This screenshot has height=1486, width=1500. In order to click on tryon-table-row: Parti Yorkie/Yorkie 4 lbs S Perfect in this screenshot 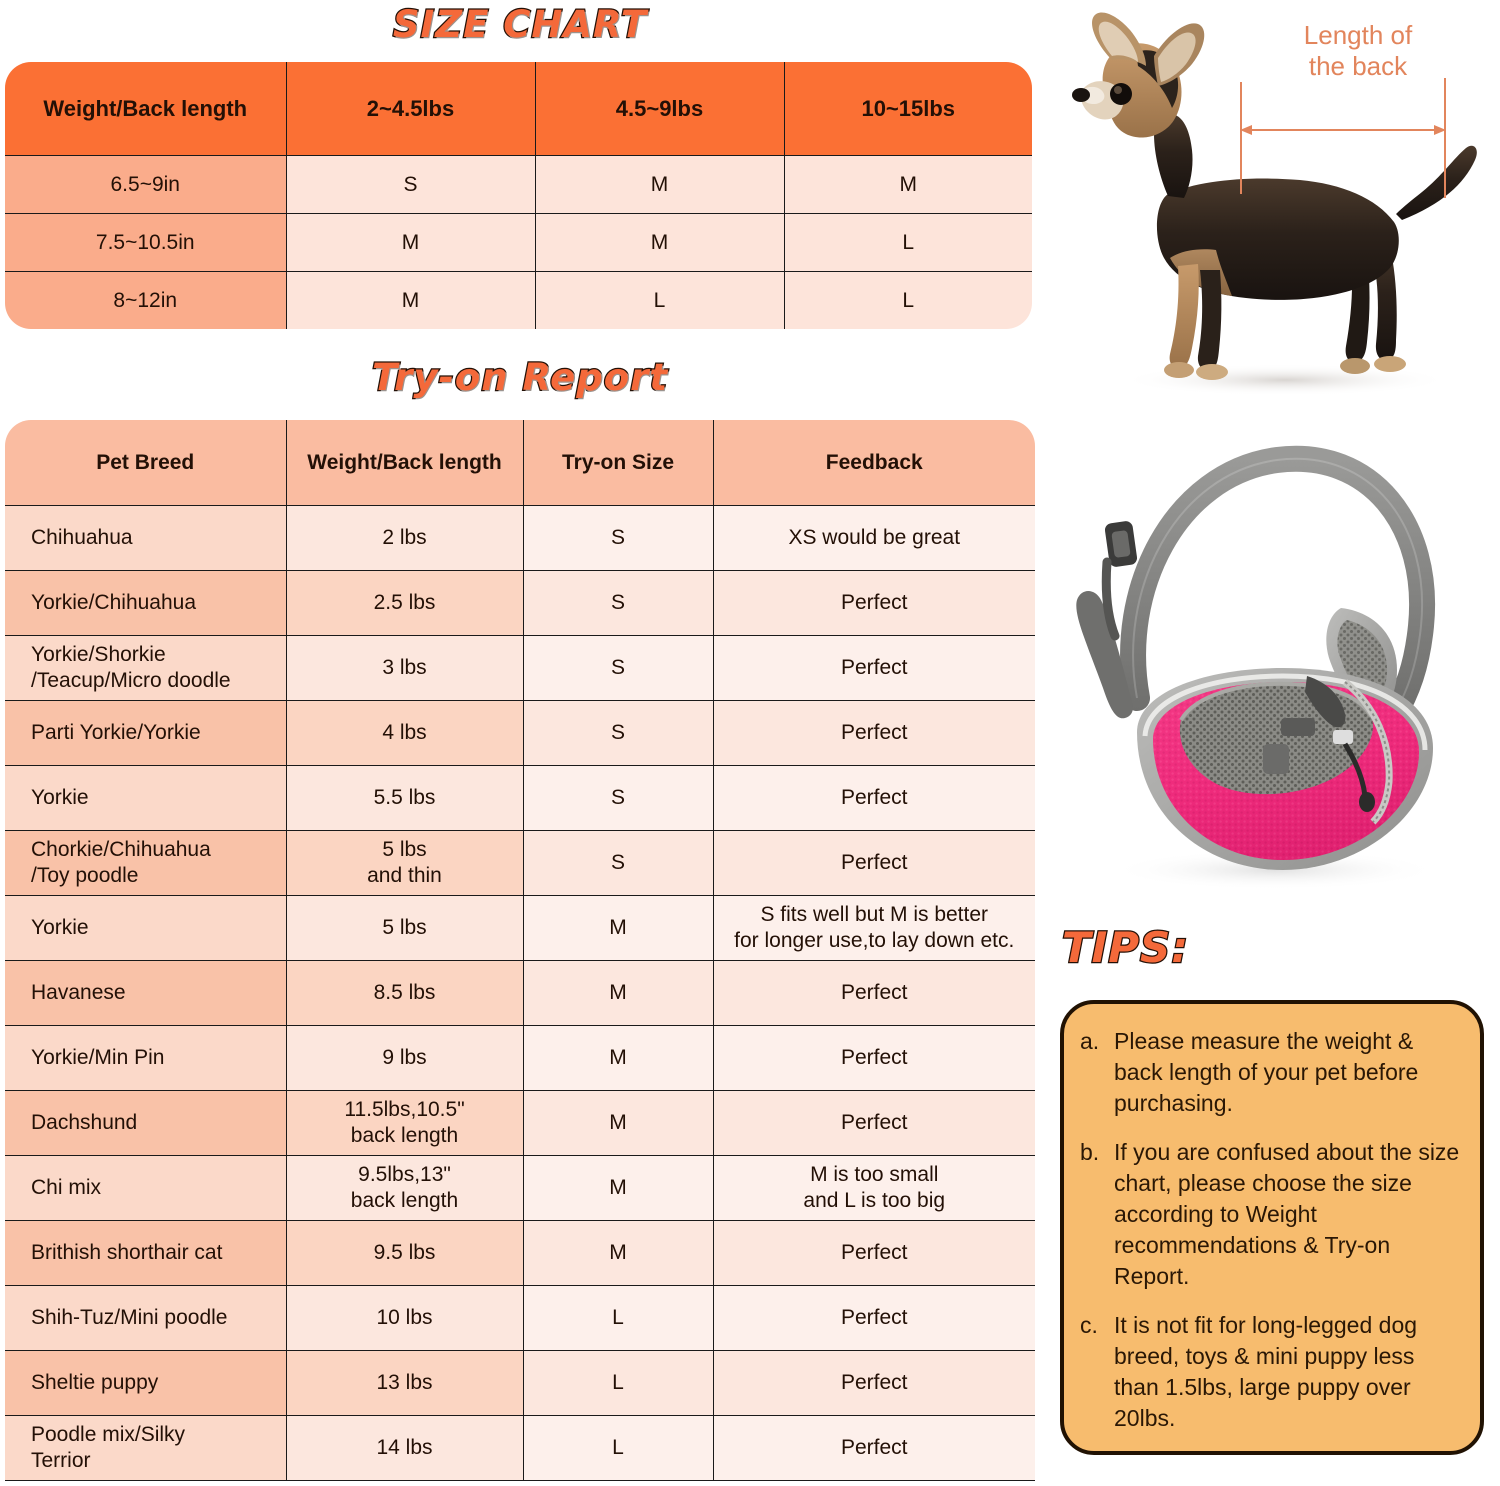, I will do `click(520, 733)`.